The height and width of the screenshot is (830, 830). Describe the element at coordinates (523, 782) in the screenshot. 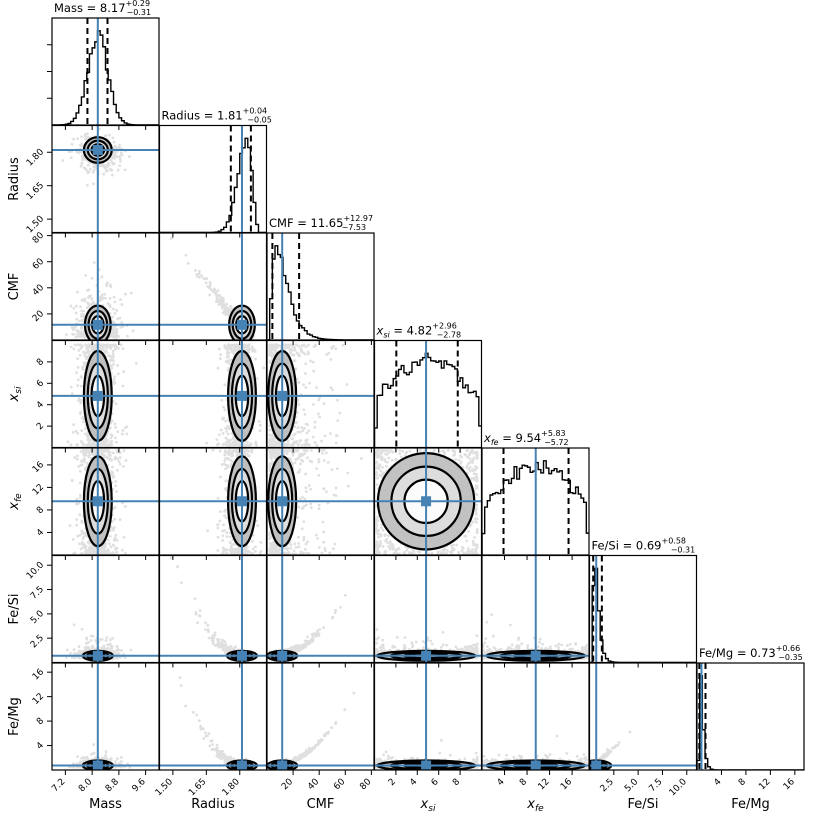

I see `x-tick-label-xfe: 8` at that location.